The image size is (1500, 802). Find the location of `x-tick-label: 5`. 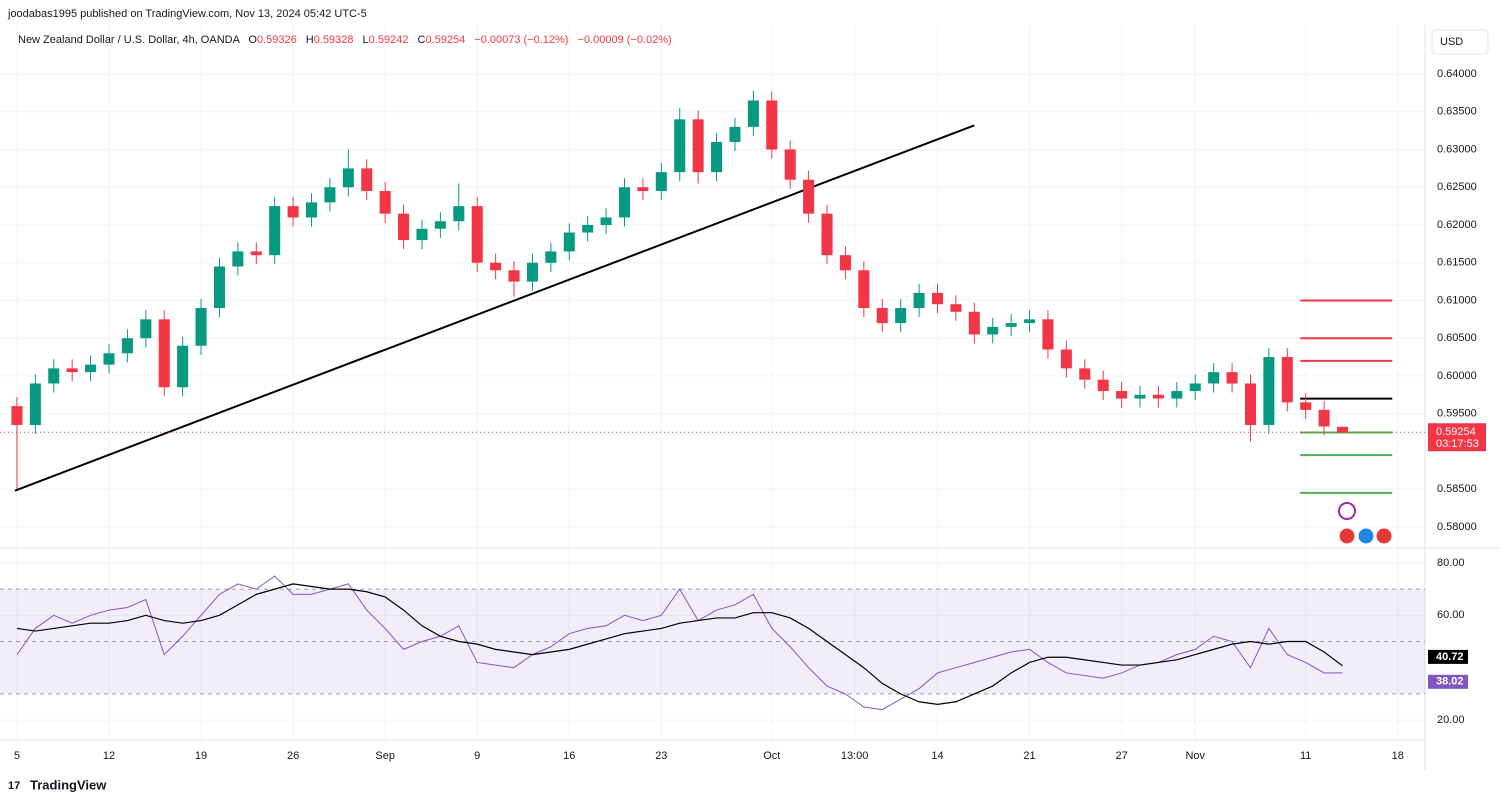

x-tick-label: 5 is located at coordinates (17, 756).